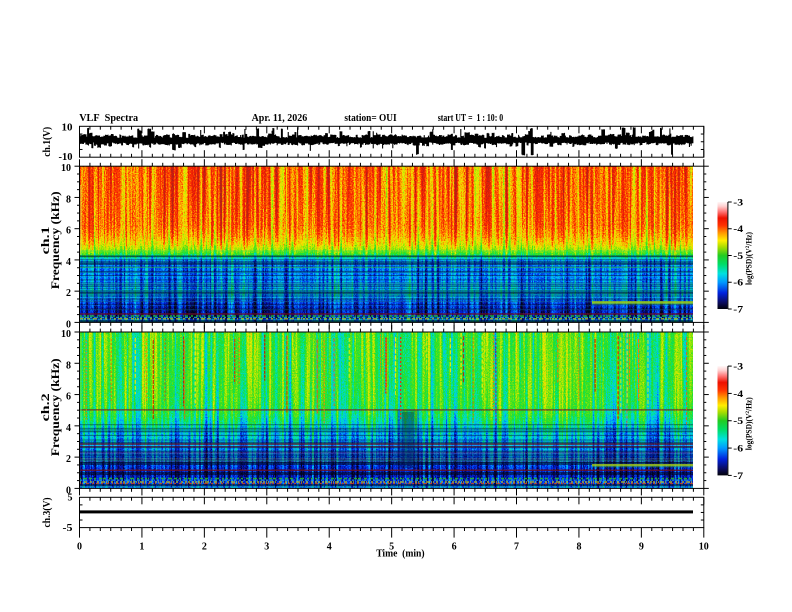 Image resolution: width=792 pixels, height=612 pixels. I want to click on svg-text: VLF Spectra, so click(108, 118).